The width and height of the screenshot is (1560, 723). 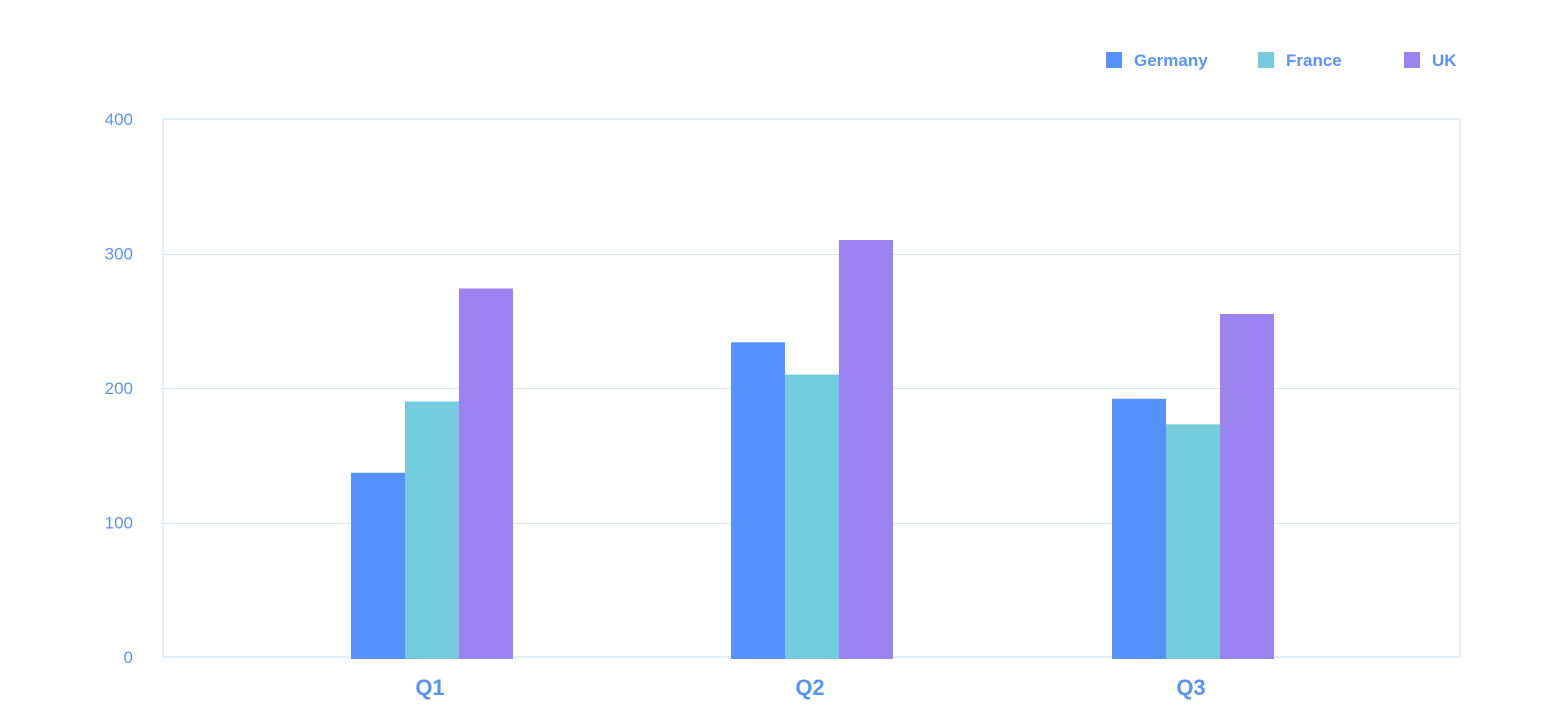 What do you see at coordinates (1314, 60) in the screenshot?
I see `legend-label: France` at bounding box center [1314, 60].